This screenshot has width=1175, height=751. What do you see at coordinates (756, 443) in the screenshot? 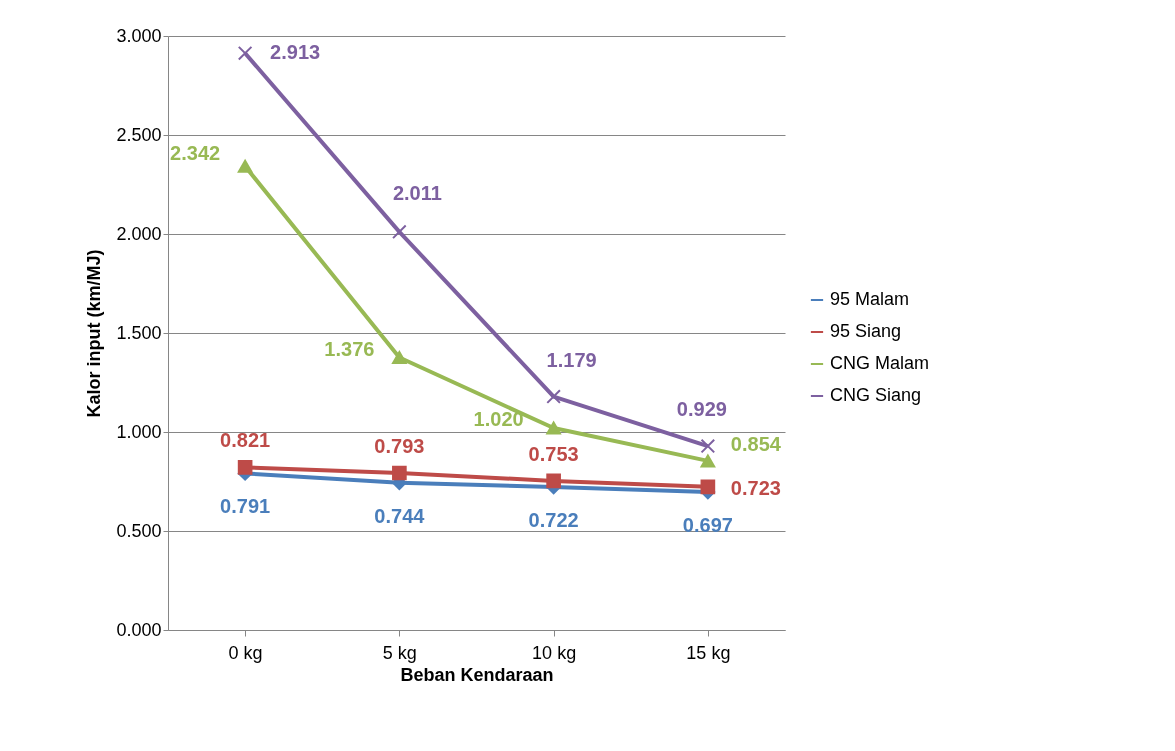
I see `data-label: 0.854` at bounding box center [756, 443].